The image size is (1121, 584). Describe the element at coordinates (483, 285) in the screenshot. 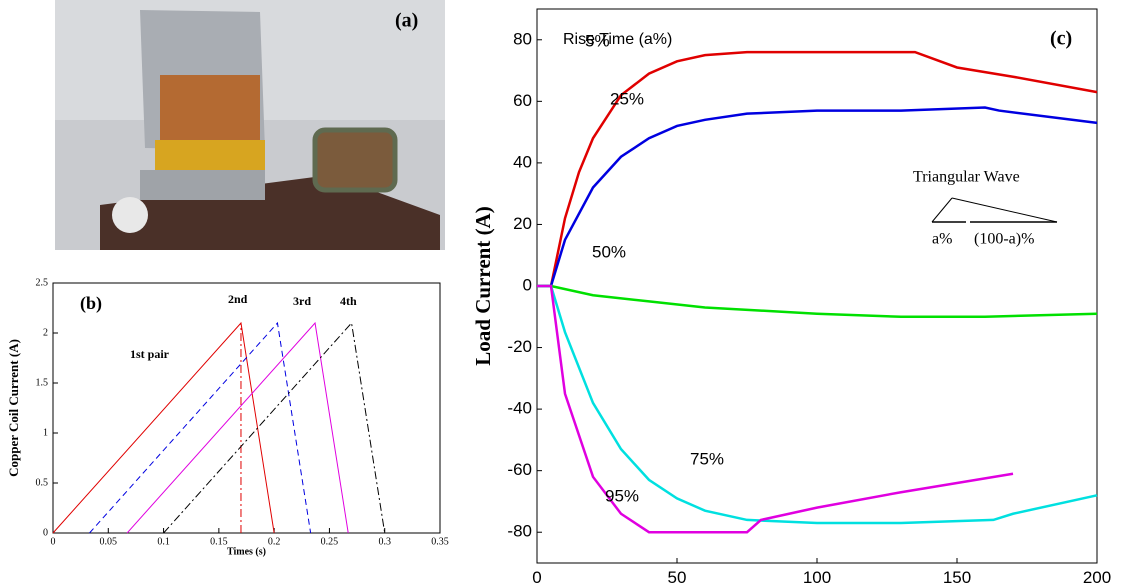

I see `y-axis-label: Load Current (A)` at that location.